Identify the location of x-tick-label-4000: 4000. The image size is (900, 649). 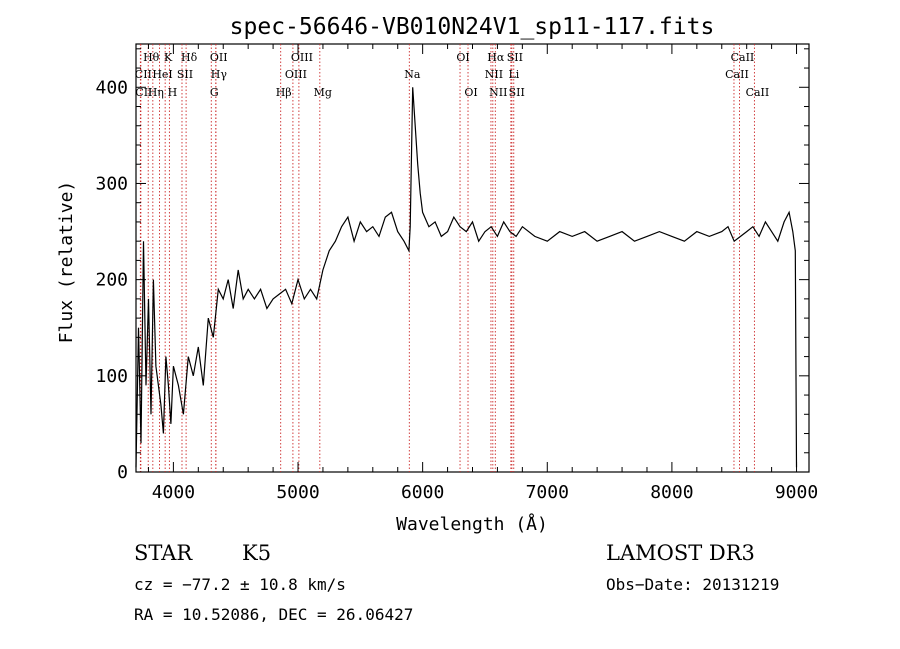
(173, 492).